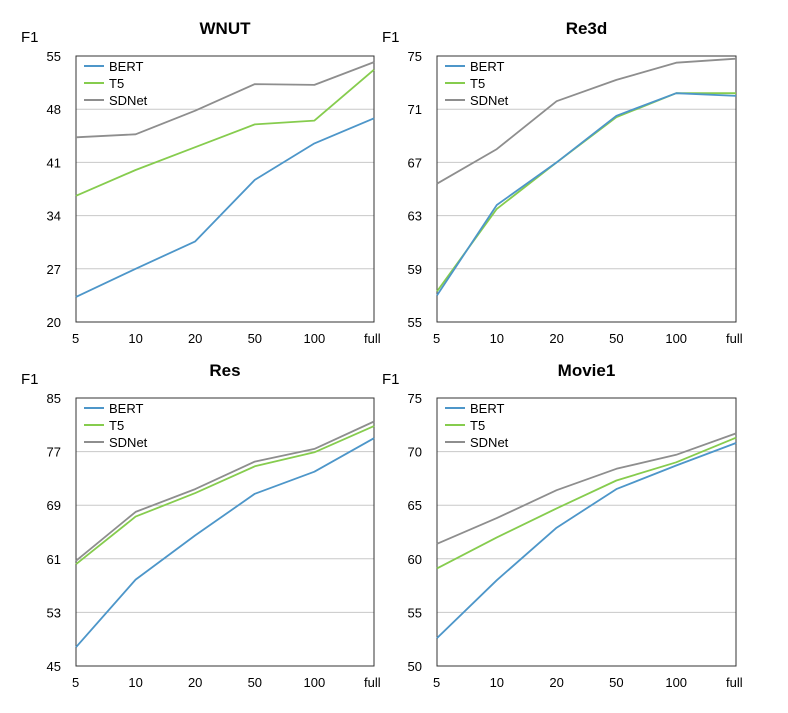 This screenshot has width=788, height=713. What do you see at coordinates (415, 109) in the screenshot?
I see `y-tick-label: 71` at bounding box center [415, 109].